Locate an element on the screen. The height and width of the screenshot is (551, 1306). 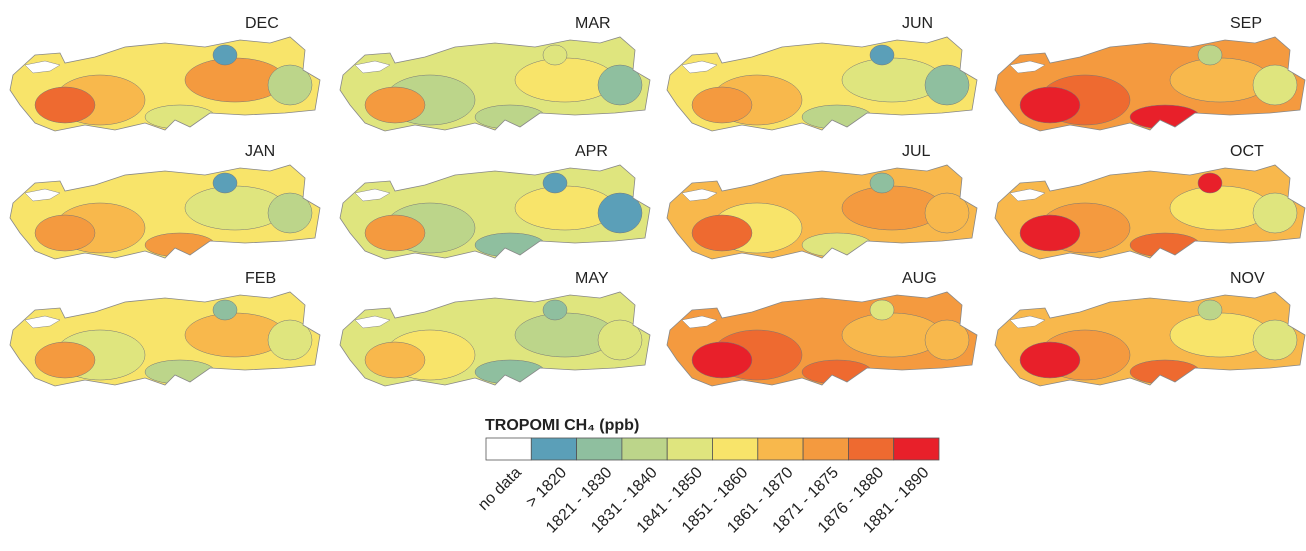
panel-label: FEB is located at coordinates (260, 278).